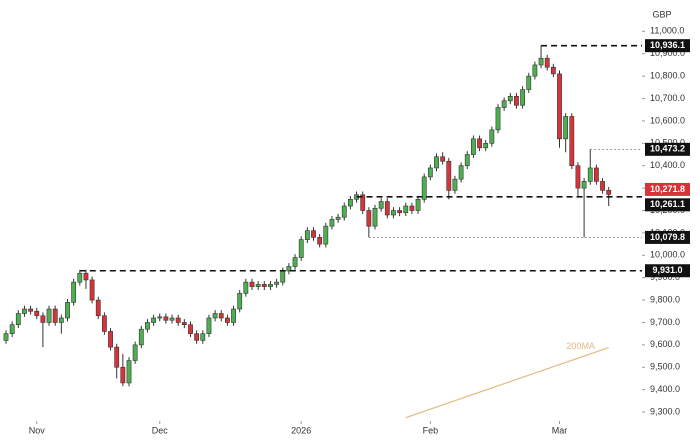  I want to click on y-tick-label: 9,700.0, so click(665, 322).